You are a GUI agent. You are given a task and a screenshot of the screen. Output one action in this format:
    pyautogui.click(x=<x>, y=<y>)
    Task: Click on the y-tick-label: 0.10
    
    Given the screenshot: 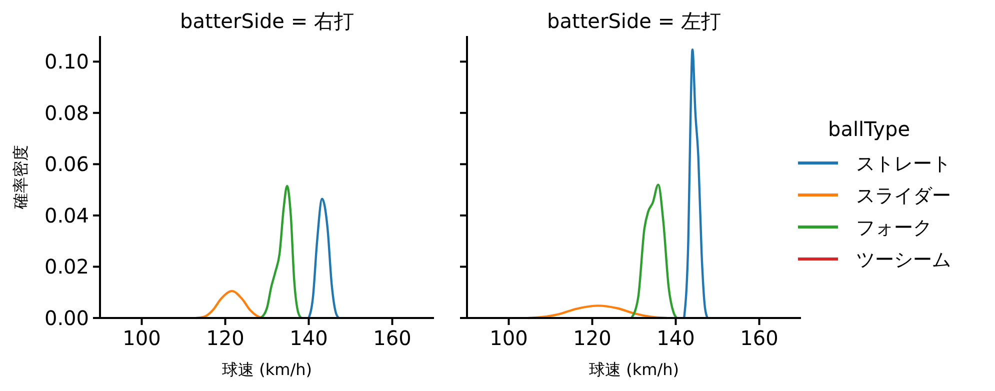 What is the action you would take?
    pyautogui.click(x=66, y=62)
    